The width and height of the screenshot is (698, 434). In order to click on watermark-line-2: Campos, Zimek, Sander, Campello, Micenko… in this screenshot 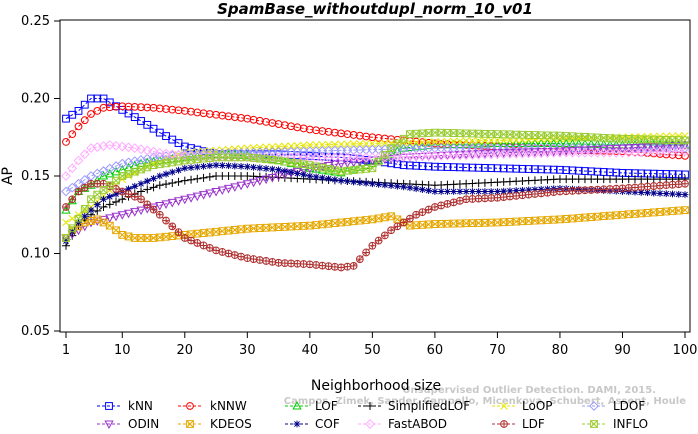, I will do `click(485, 401)`.